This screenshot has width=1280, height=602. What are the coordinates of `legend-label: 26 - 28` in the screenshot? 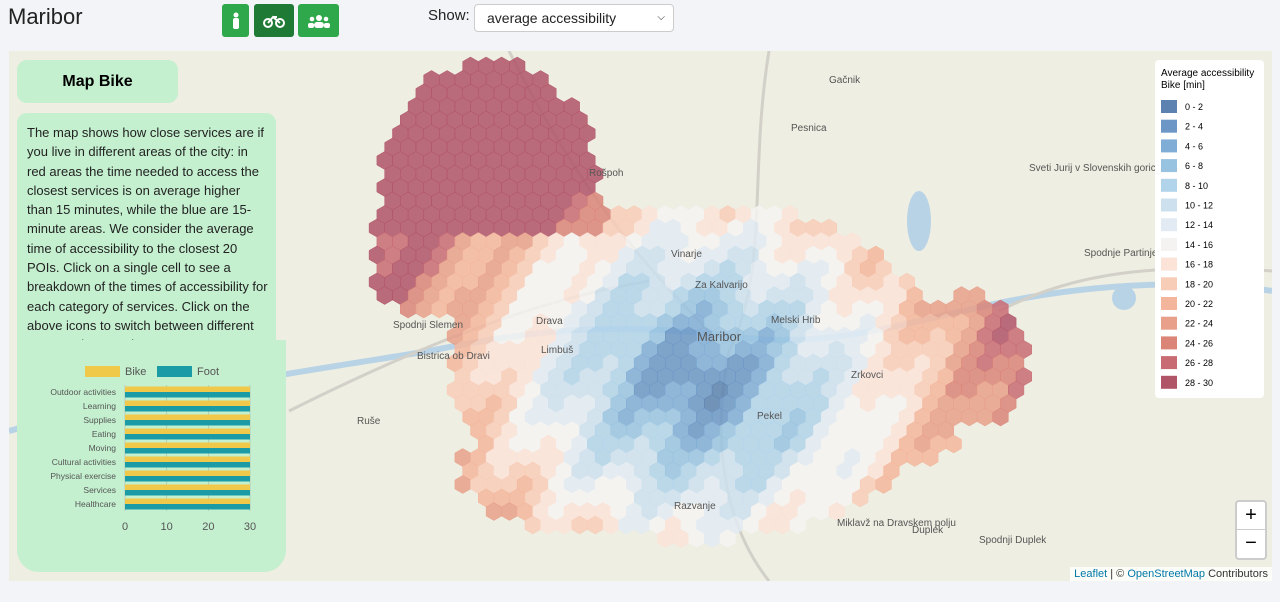 It's located at (1199, 363).